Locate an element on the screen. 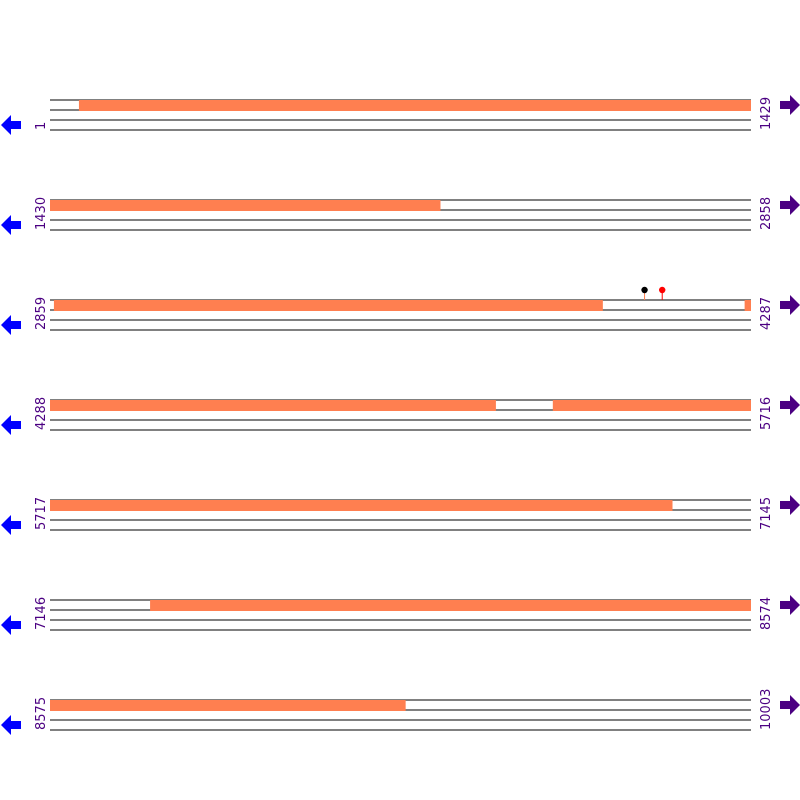 The image size is (800, 800). row-end-position: 8574 is located at coordinates (766, 613).